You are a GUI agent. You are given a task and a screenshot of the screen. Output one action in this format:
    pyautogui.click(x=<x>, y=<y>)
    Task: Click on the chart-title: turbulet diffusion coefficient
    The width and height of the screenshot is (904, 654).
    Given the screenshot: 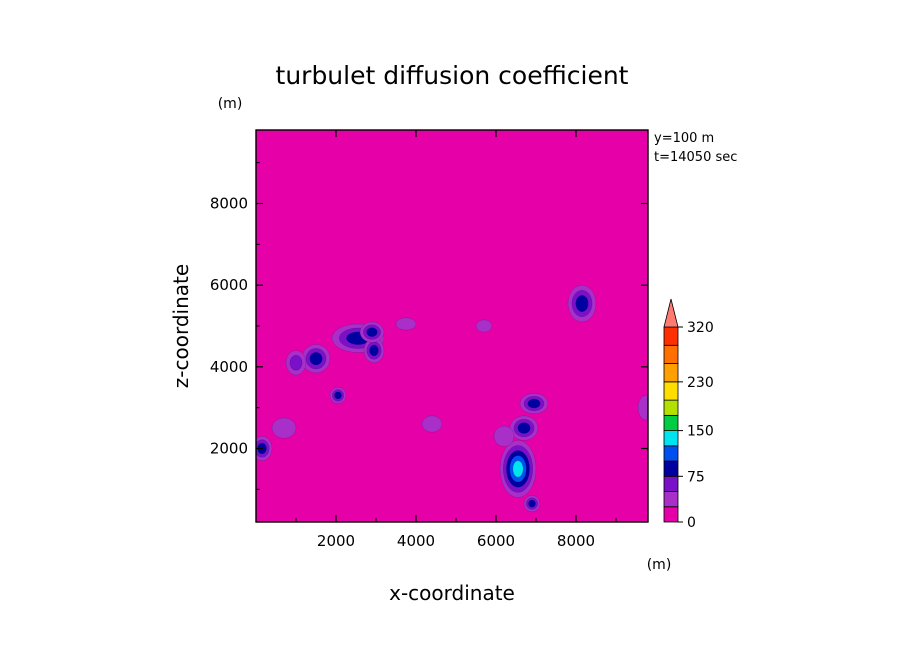 What is the action you would take?
    pyautogui.click(x=452, y=75)
    